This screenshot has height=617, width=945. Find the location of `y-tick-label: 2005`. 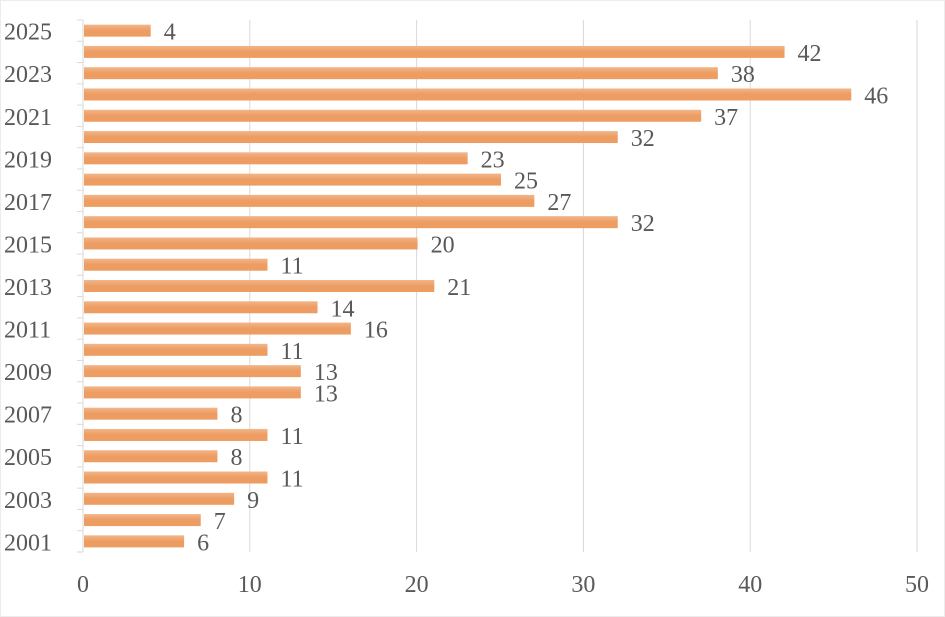

y-tick-label: 2005 is located at coordinates (28, 458).